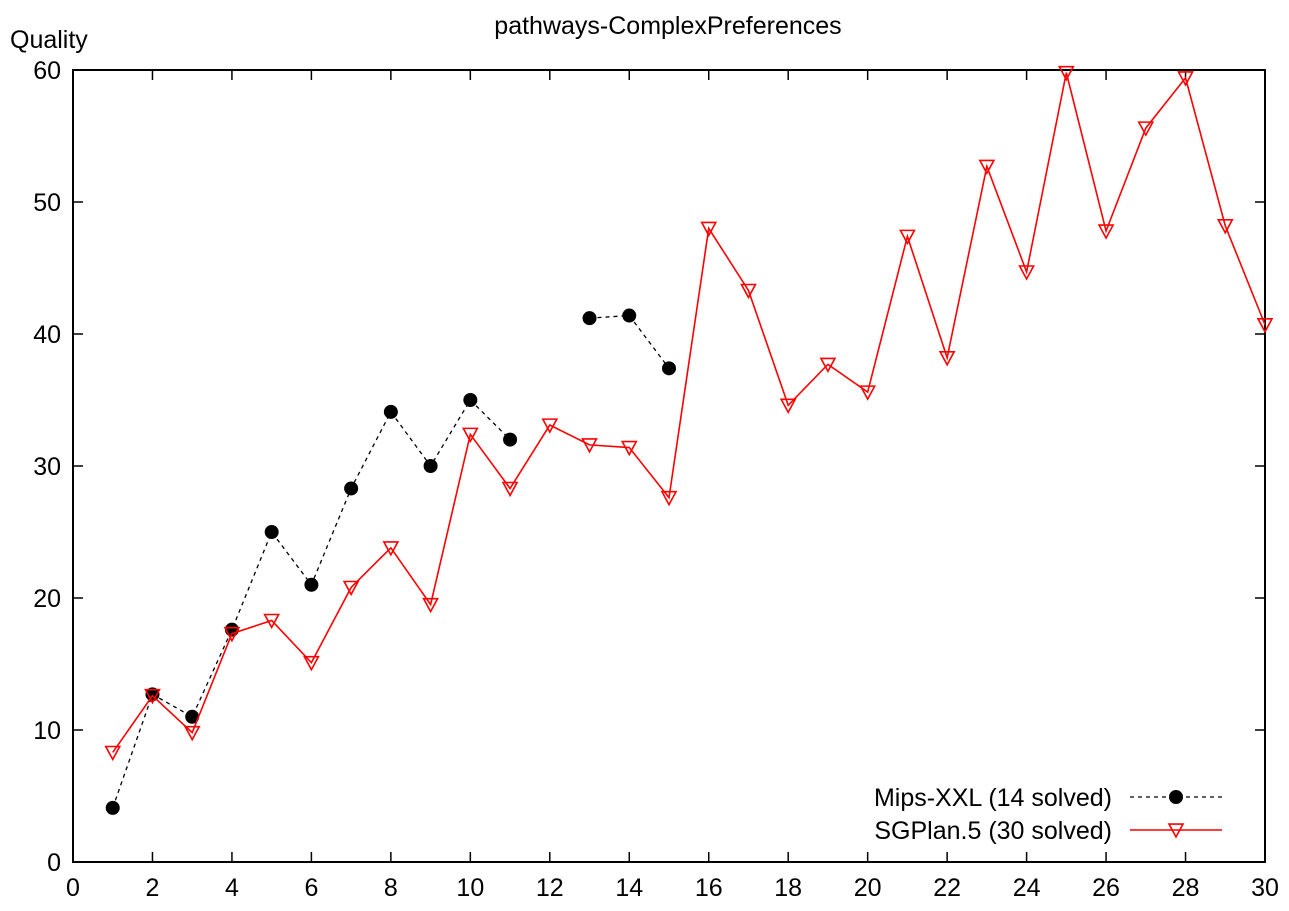 This screenshot has width=1289, height=911. Describe the element at coordinates (667, 26) in the screenshot. I see `chart-title: pathways-ComplexPreferences` at that location.